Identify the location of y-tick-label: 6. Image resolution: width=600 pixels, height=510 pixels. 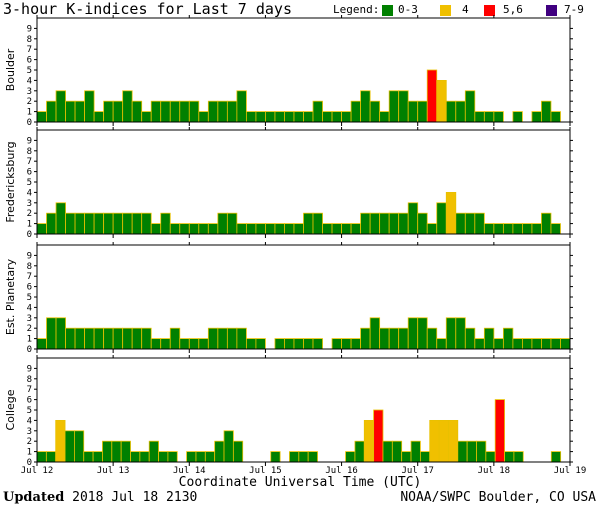
(29, 61).